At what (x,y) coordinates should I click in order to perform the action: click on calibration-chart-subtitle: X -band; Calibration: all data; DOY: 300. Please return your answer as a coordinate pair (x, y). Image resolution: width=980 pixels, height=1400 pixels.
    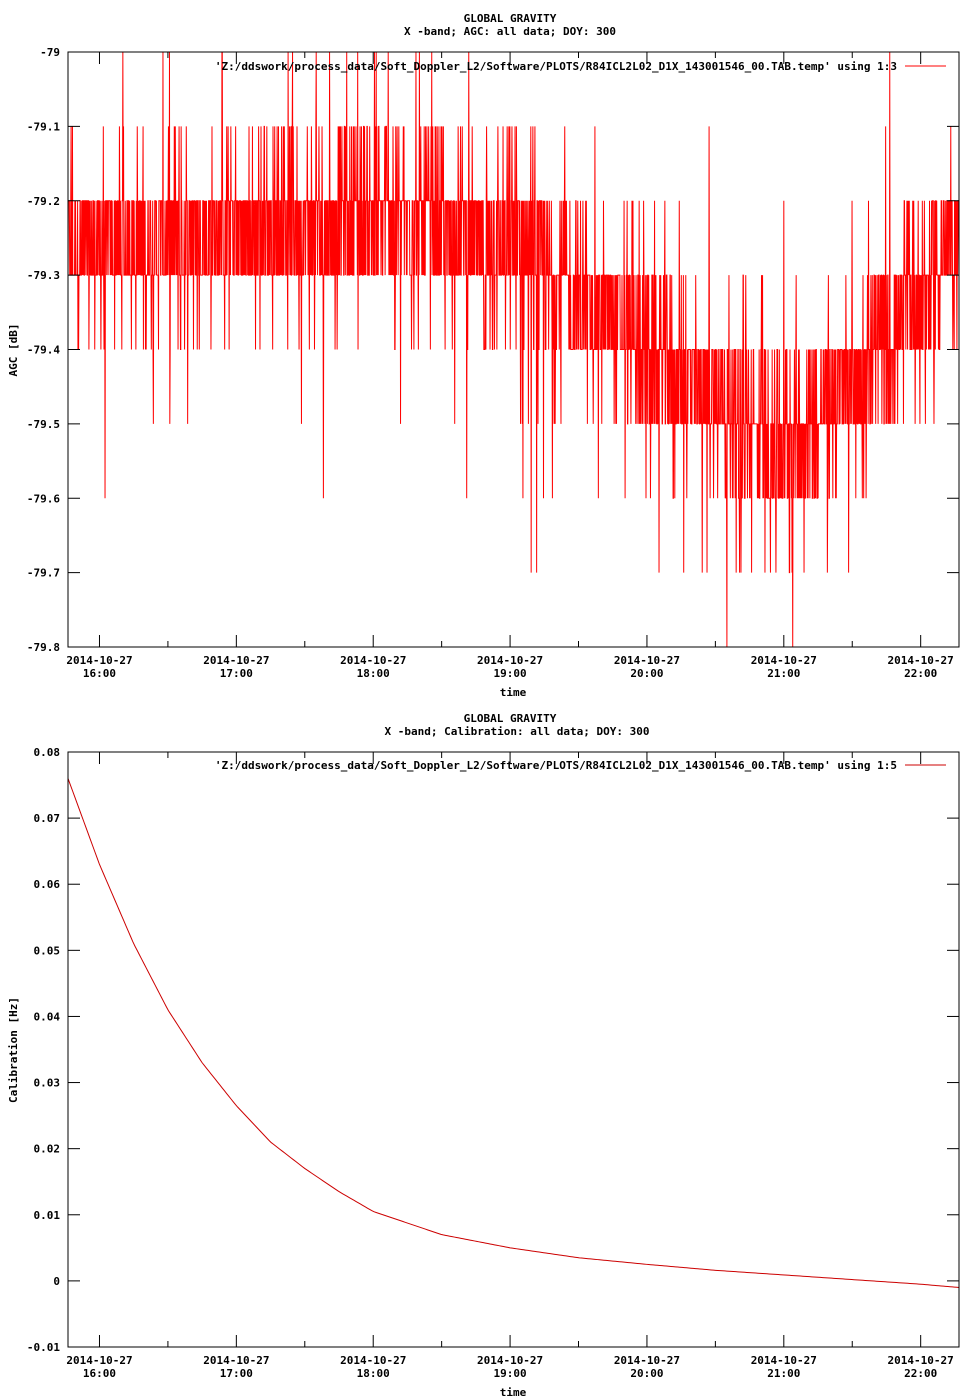
    Looking at the image, I should click on (517, 731).